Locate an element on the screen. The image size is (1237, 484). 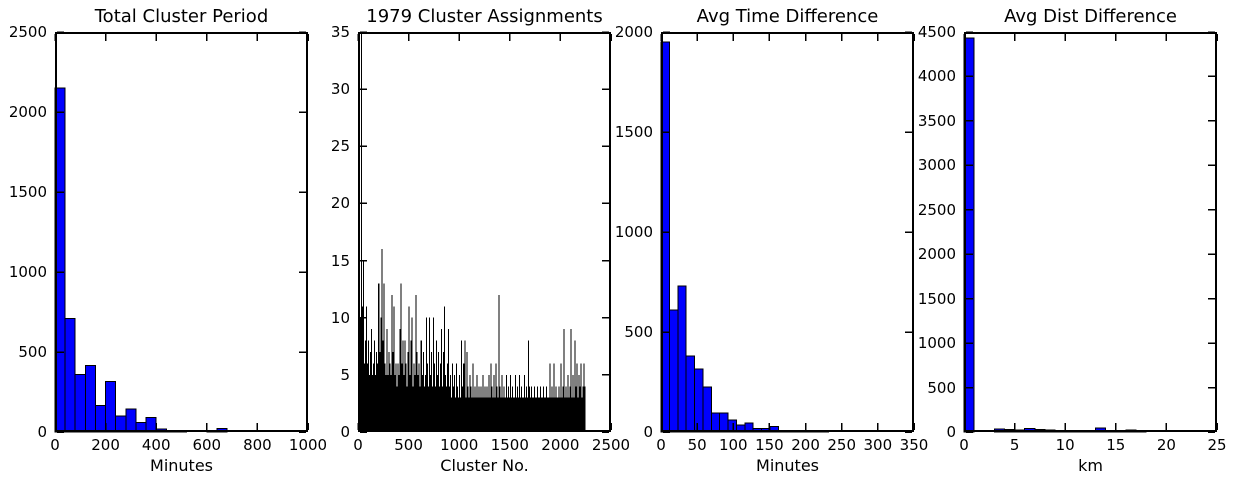
x-tick-label: 300 is located at coordinates (878, 445).